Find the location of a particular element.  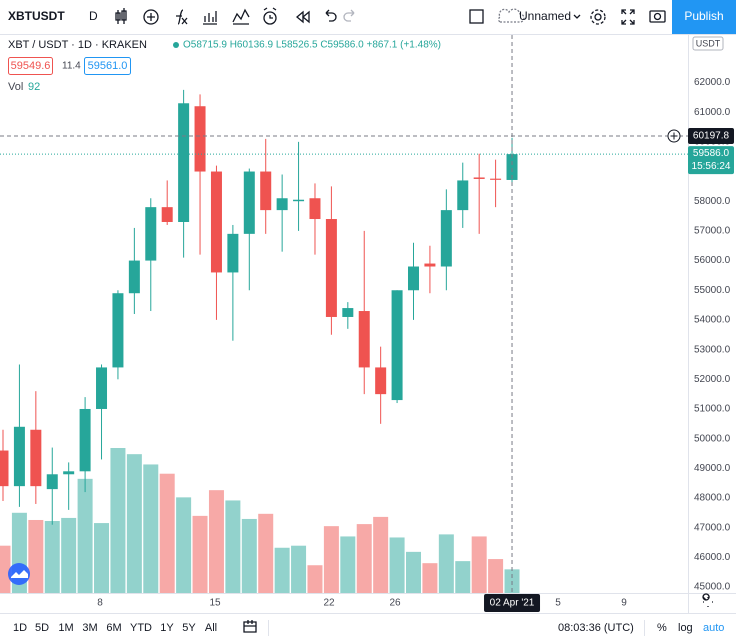

axis-settings is located at coordinates (707, 600).